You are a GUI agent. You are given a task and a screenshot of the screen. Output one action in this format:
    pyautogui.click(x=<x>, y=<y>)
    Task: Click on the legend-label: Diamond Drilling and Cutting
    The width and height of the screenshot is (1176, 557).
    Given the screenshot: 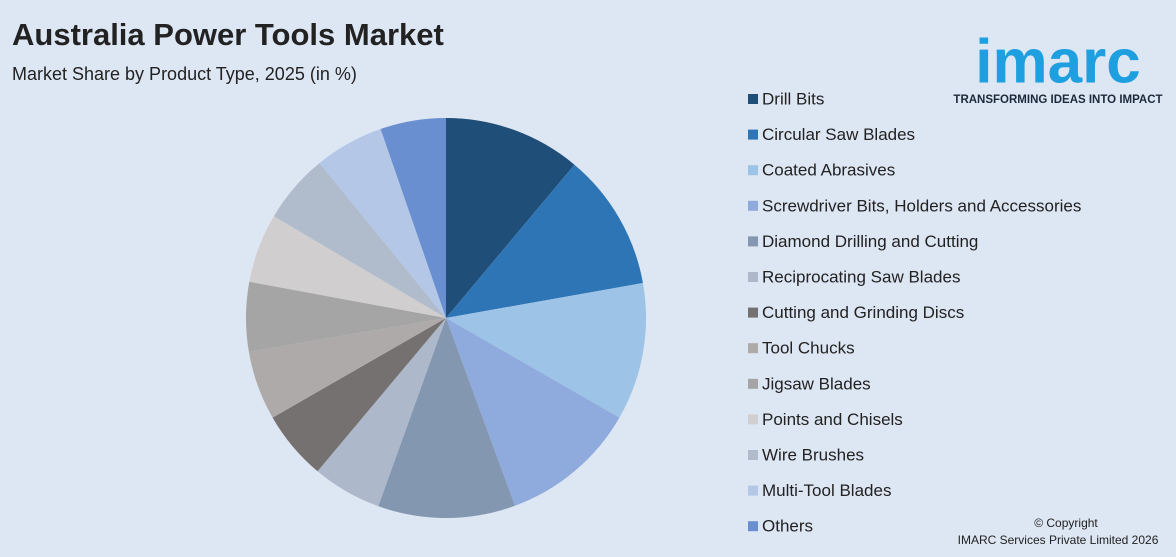 What is the action you would take?
    pyautogui.click(x=870, y=241)
    